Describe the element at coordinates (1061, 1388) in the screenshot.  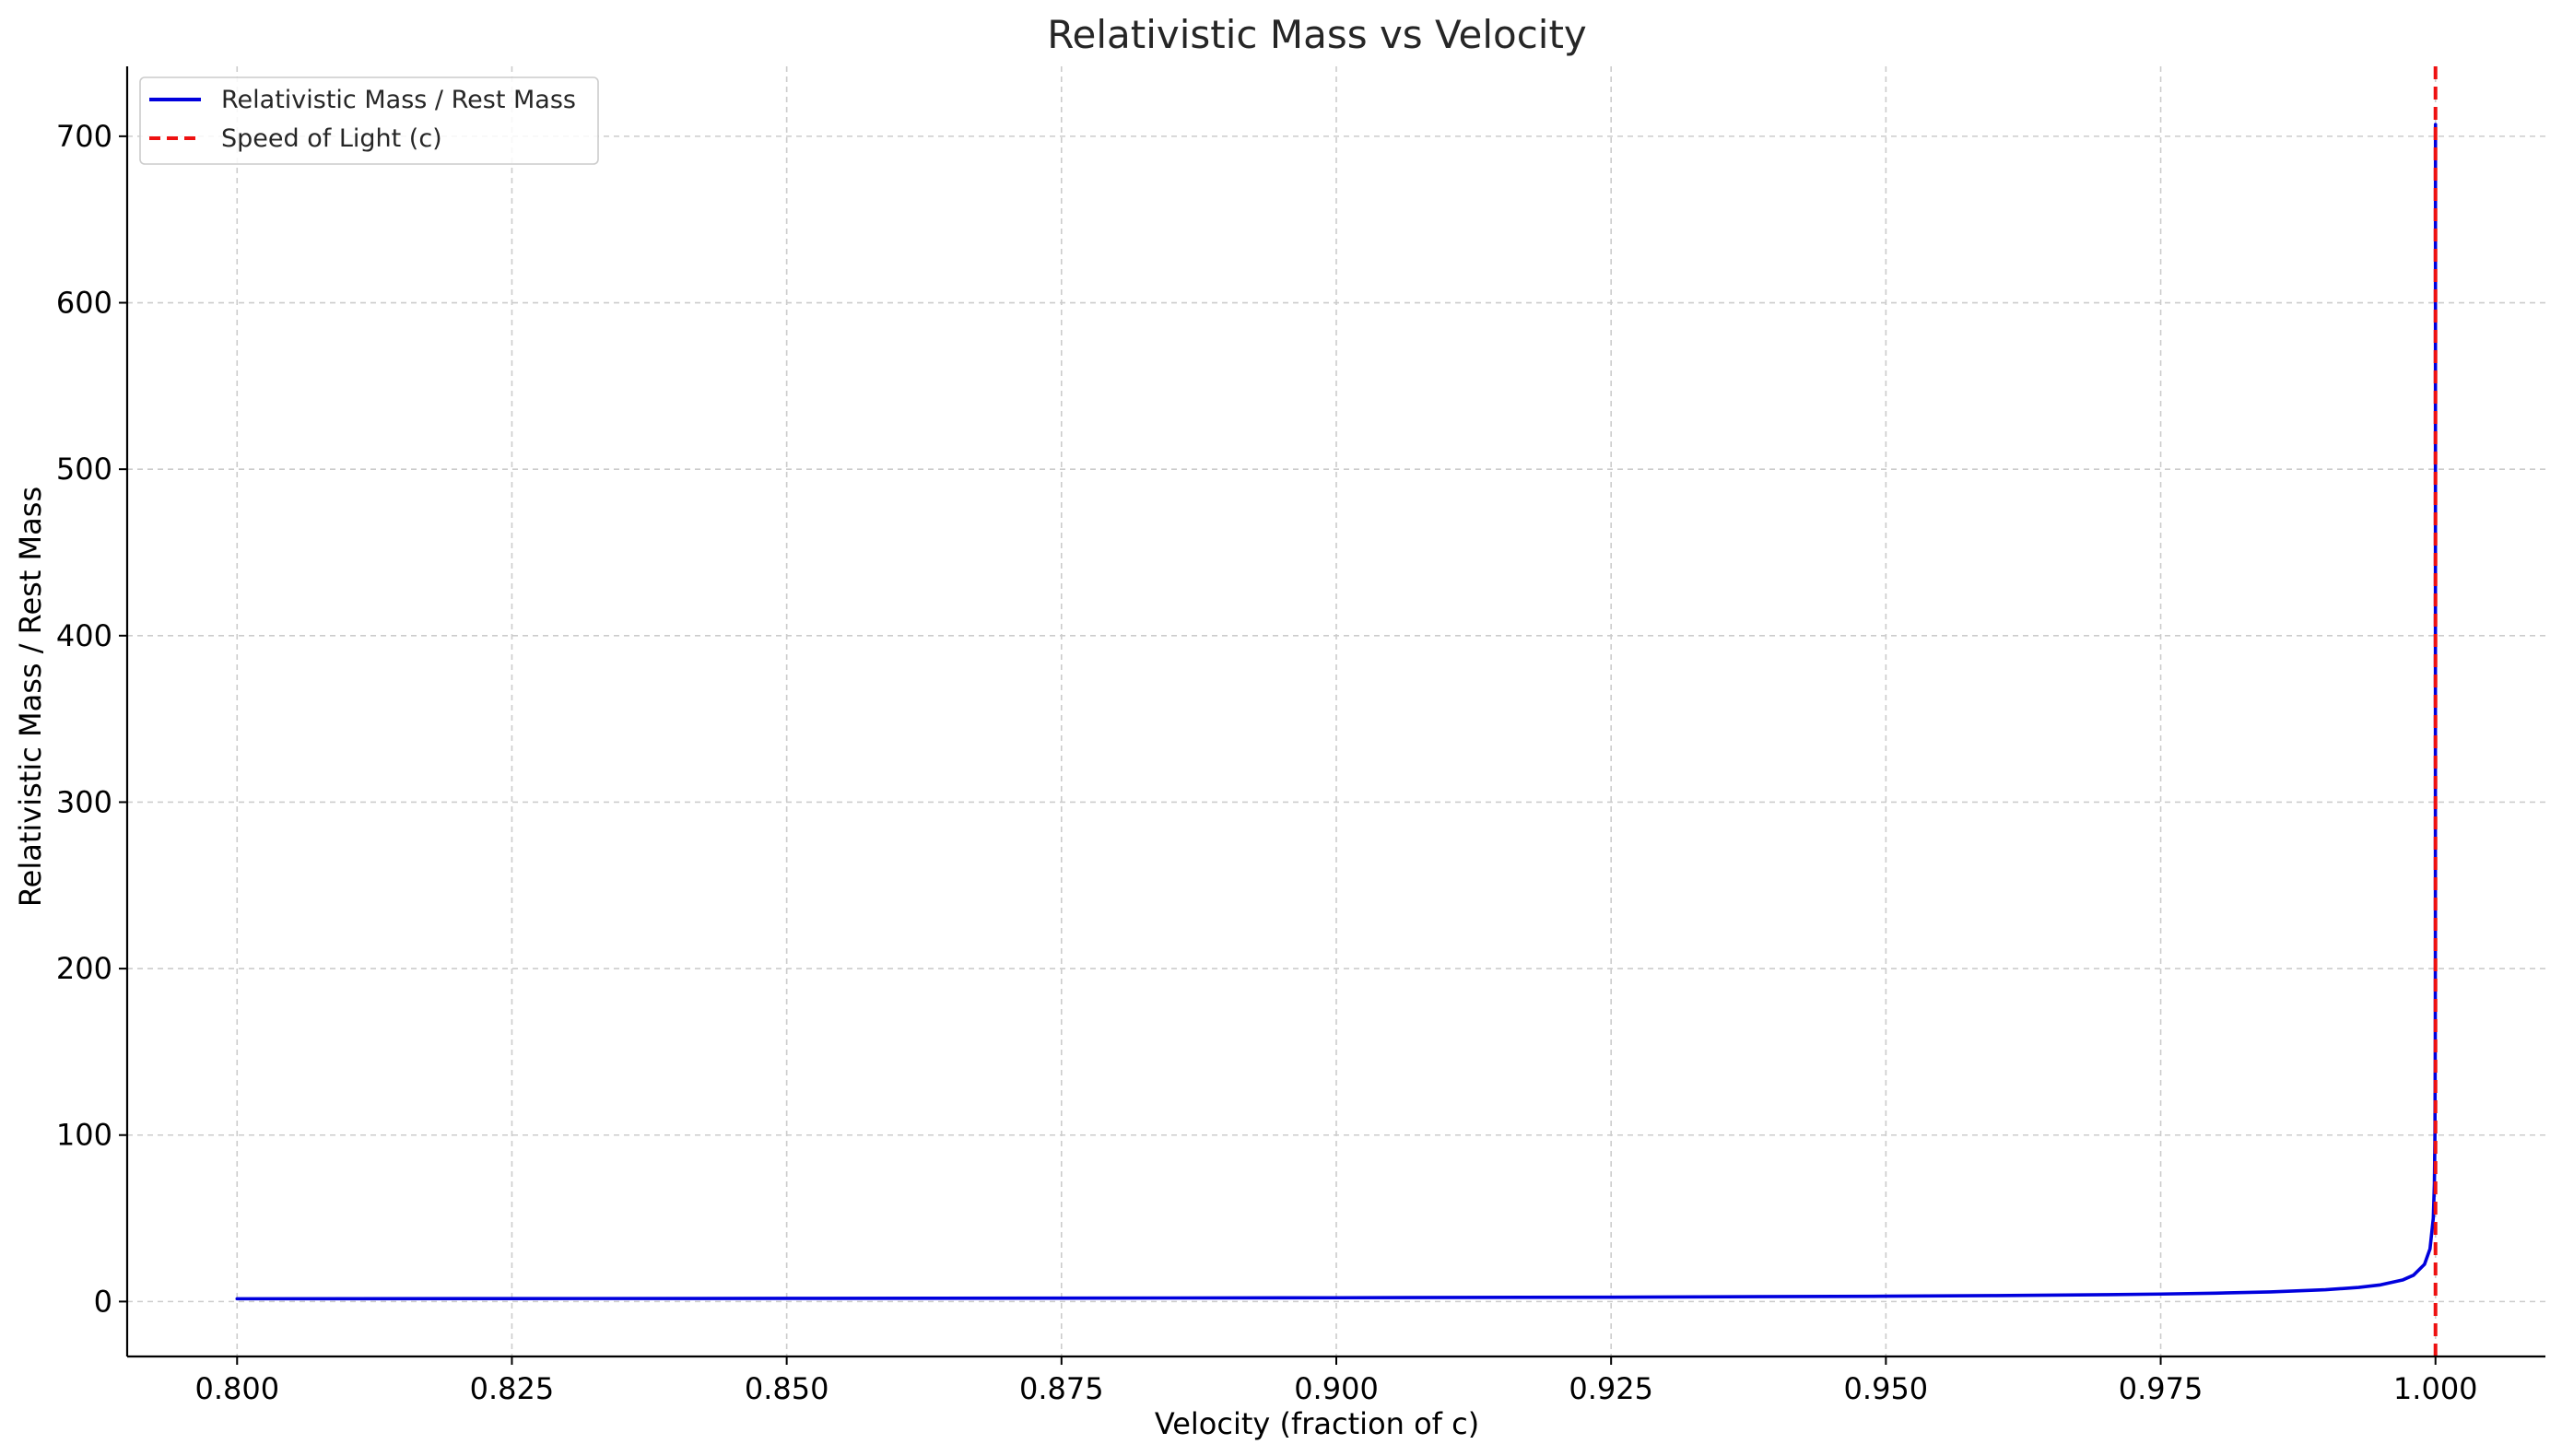
I see `x-tick-label: 0.875` at that location.